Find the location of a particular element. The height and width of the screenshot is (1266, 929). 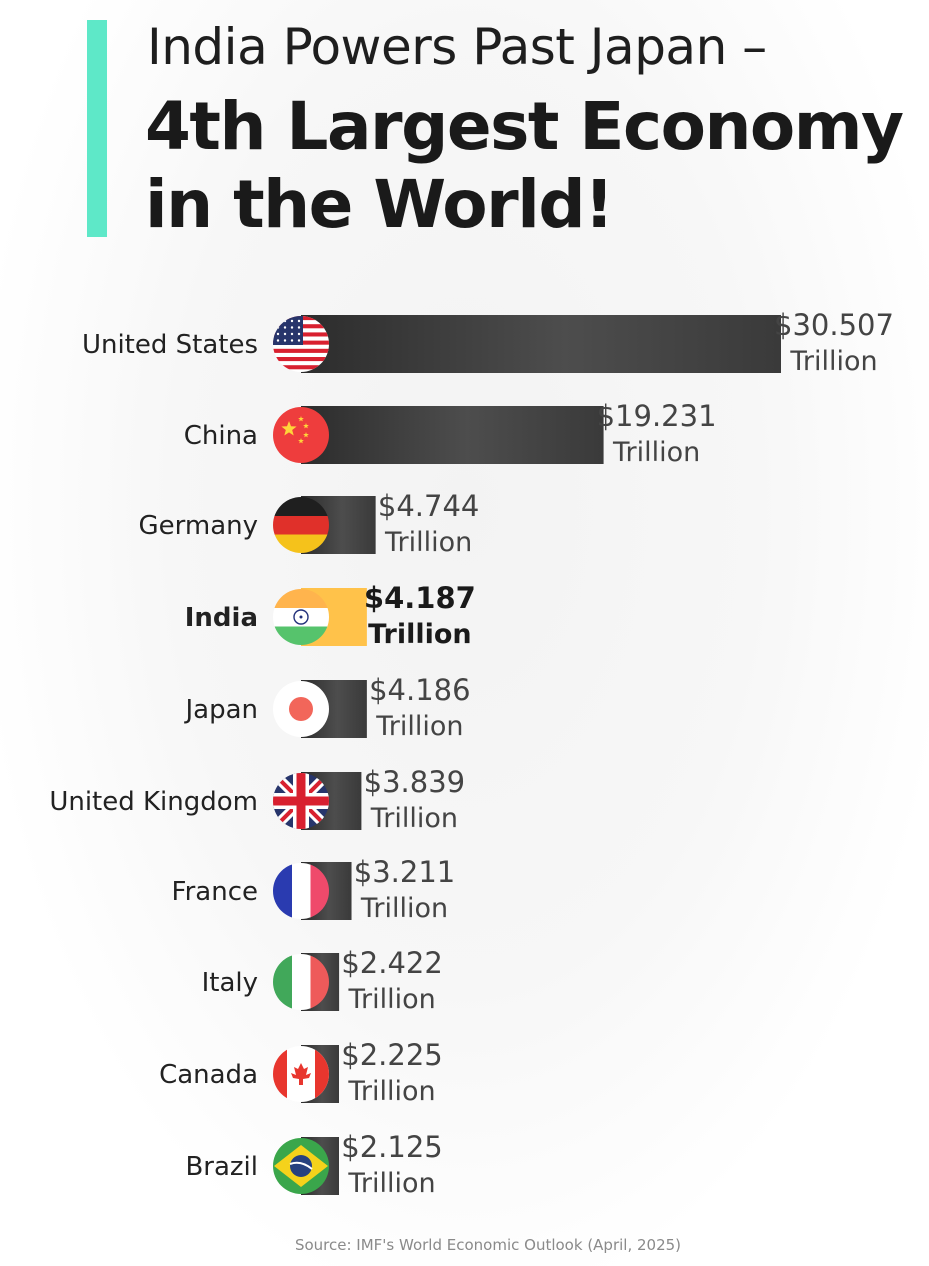

category-label: Italy is located at coordinates (230, 983).